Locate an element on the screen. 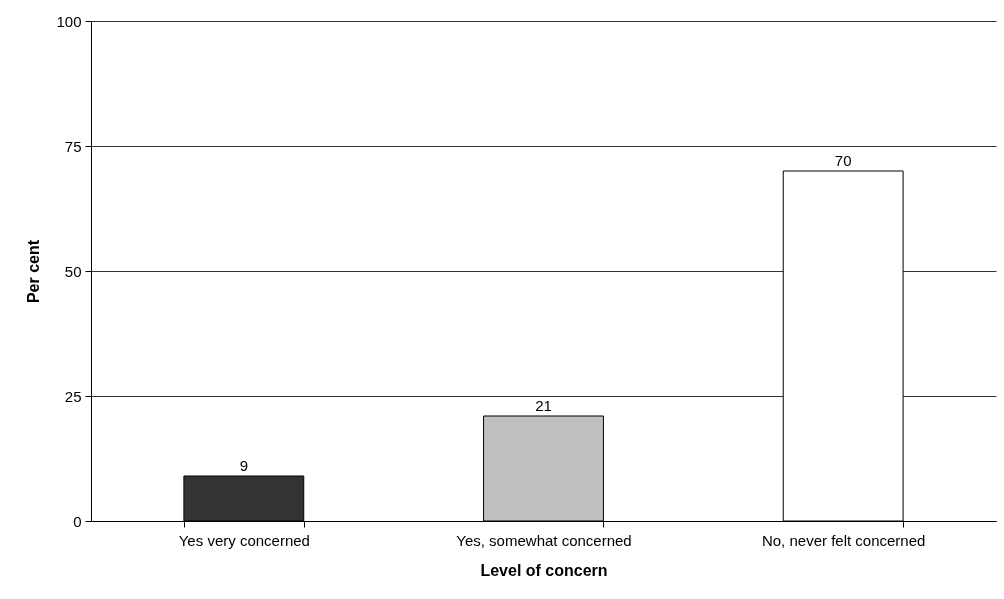  x-tick-label: No, never felt concerned is located at coordinates (843, 540).